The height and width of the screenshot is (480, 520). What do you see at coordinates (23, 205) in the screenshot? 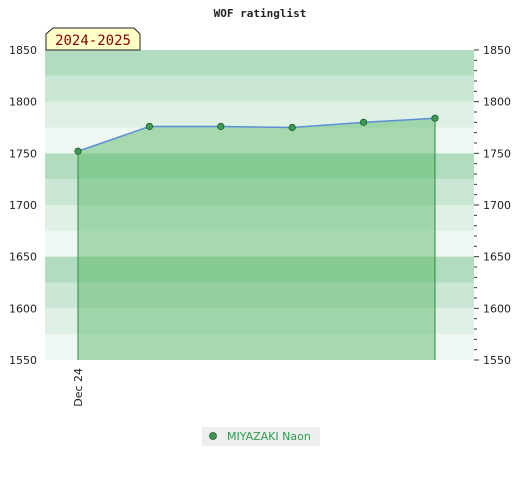
I see `y-tick-label-left: 1700` at bounding box center [23, 205].